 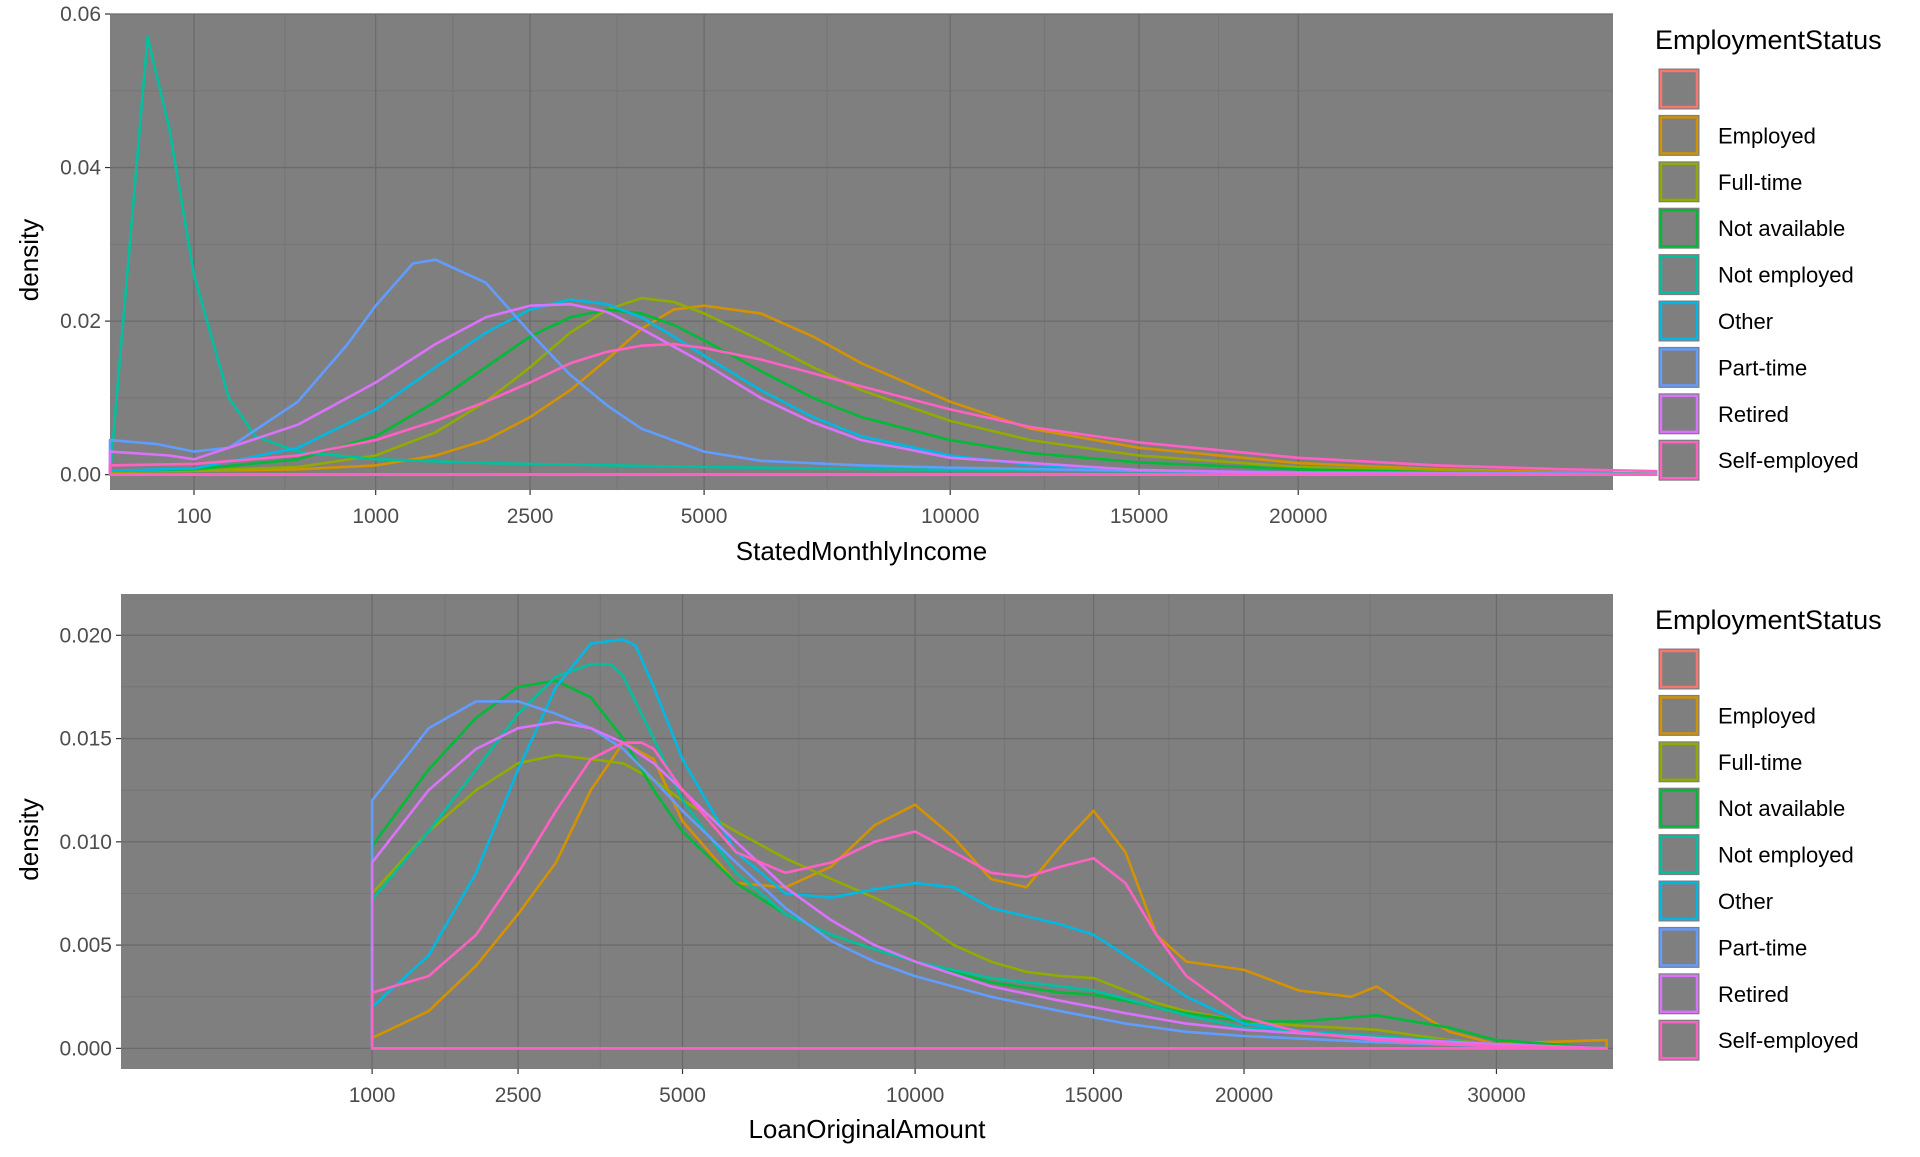 What do you see at coordinates (85, 945) in the screenshot?
I see `y-tick-label: 0.005` at bounding box center [85, 945].